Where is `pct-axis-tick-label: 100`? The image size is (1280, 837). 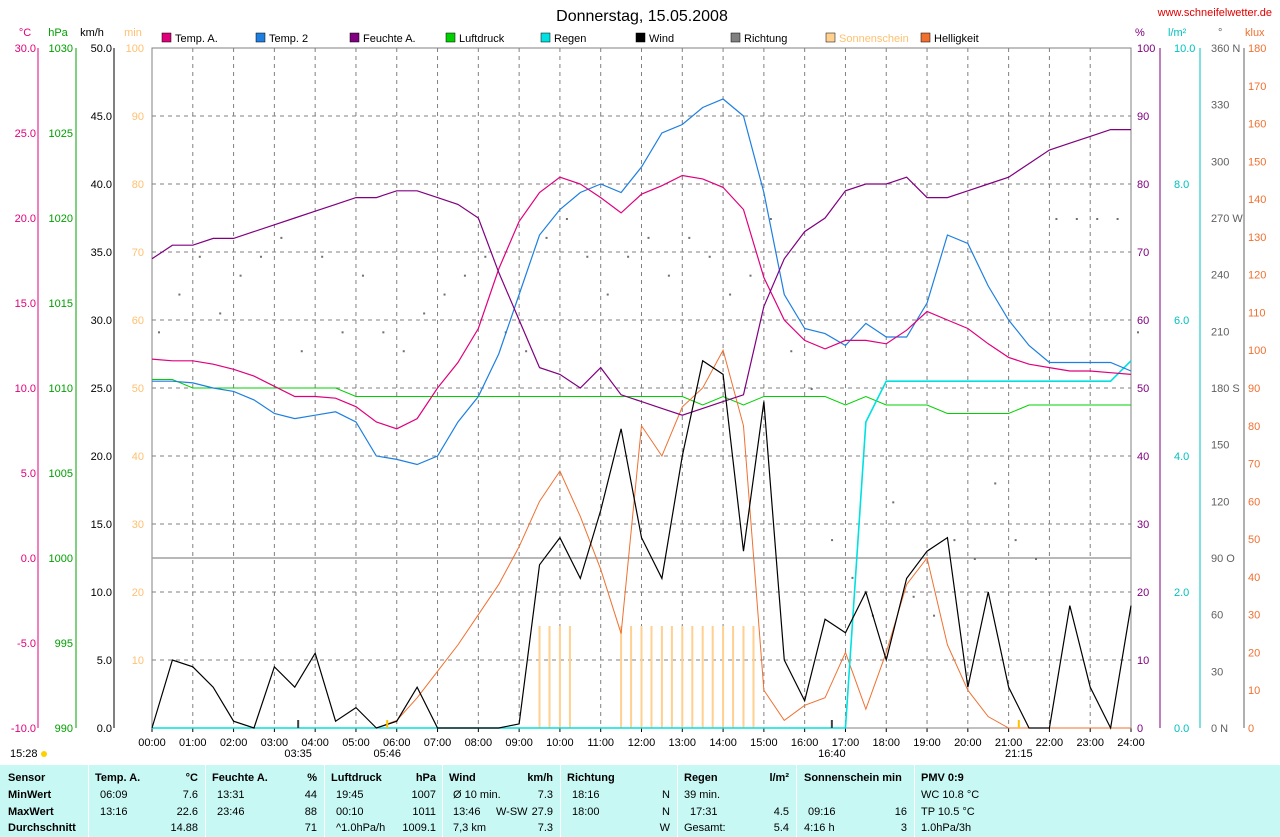
pct-axis-tick-label: 100 is located at coordinates (1146, 49).